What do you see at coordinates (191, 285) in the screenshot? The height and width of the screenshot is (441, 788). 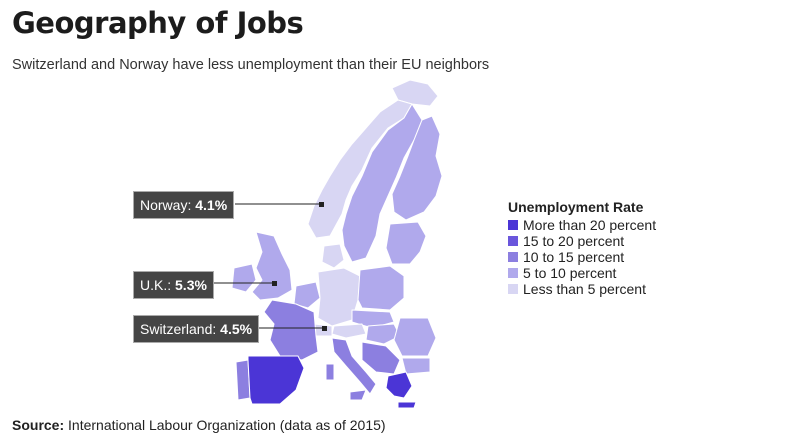 I see `uk-callout-value: 5.3%` at bounding box center [191, 285].